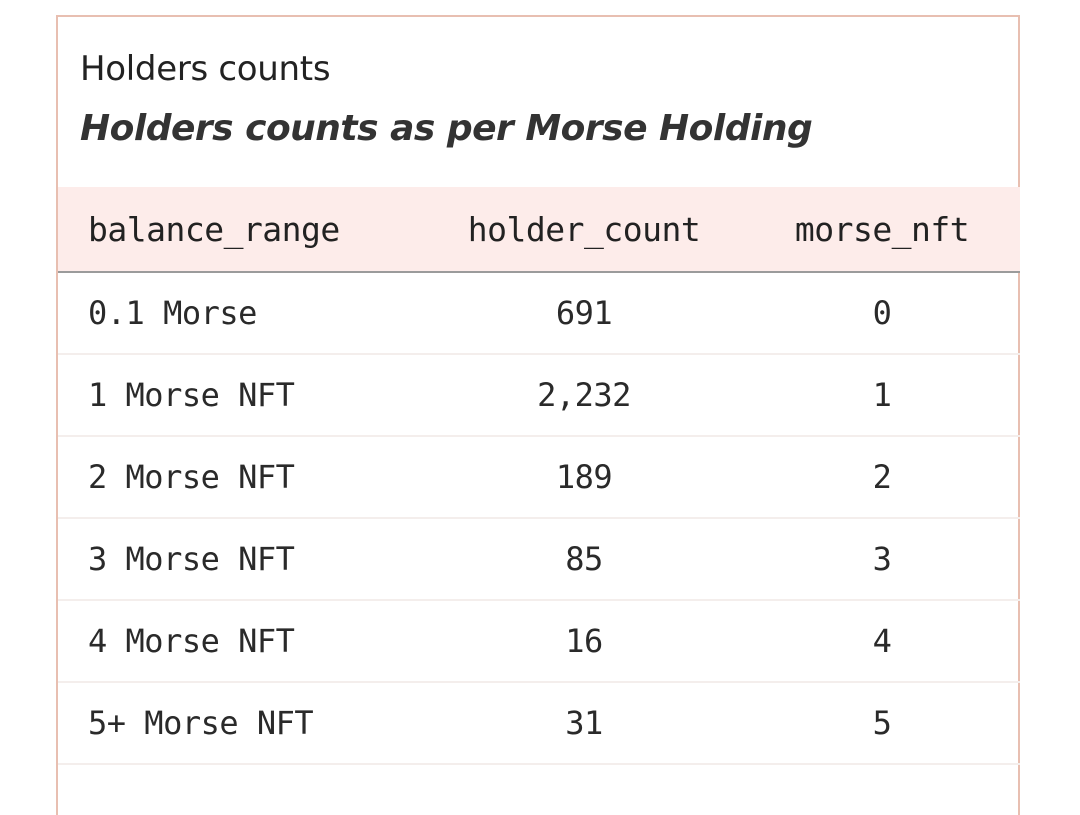 The image size is (1080, 815). Describe the element at coordinates (241, 641) in the screenshot. I see `cell-balance-range: 4 Morse NFT` at that location.